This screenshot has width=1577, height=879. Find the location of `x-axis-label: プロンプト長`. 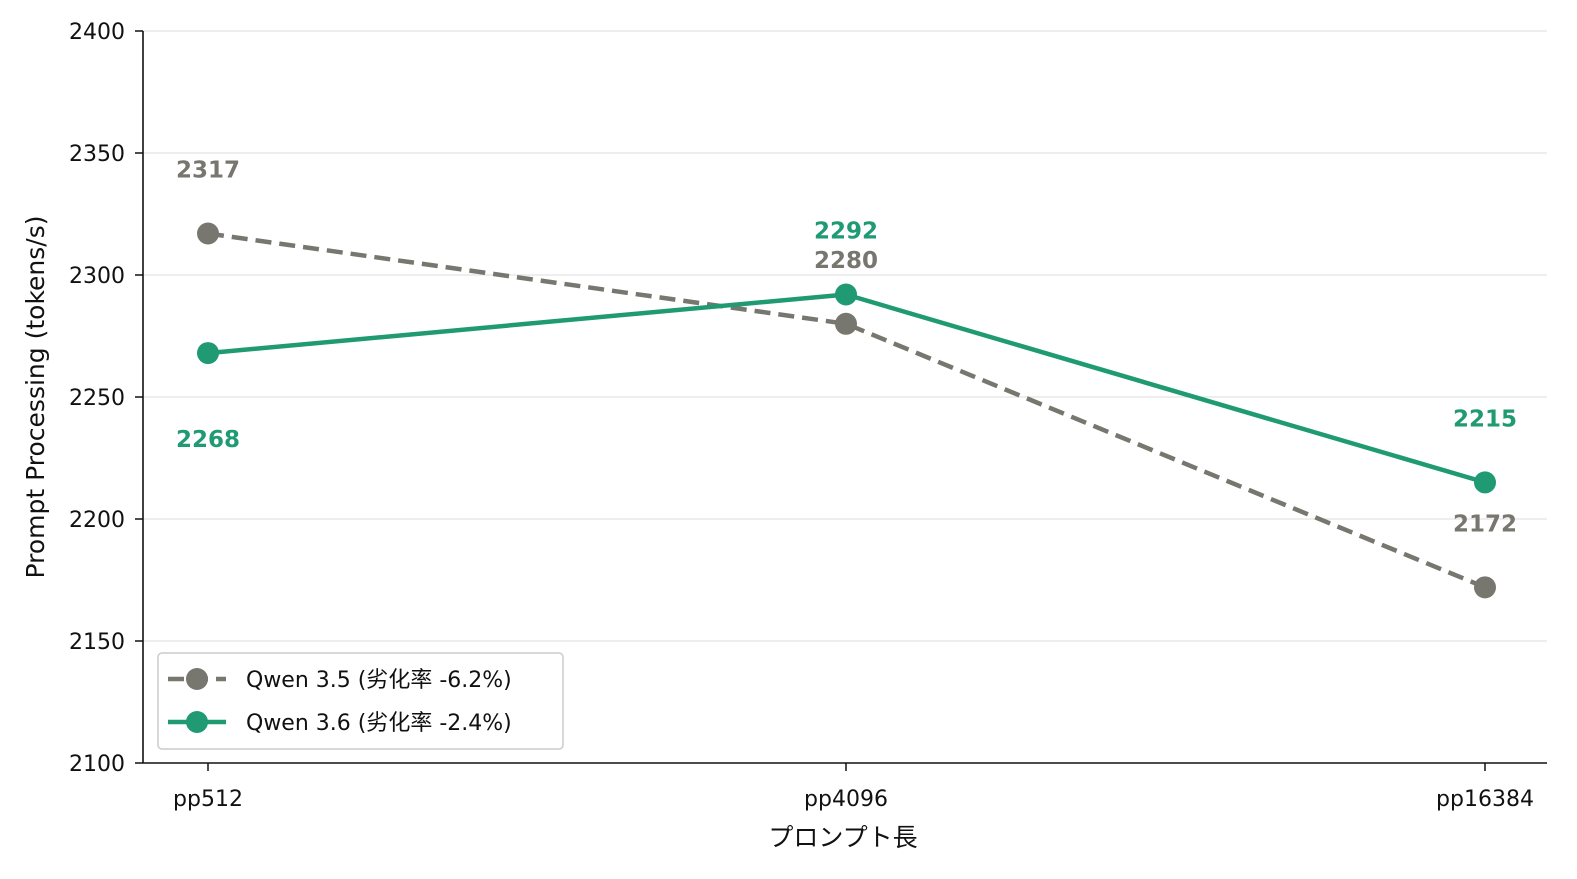

x-axis-label: プロンプト長 is located at coordinates (842, 837).